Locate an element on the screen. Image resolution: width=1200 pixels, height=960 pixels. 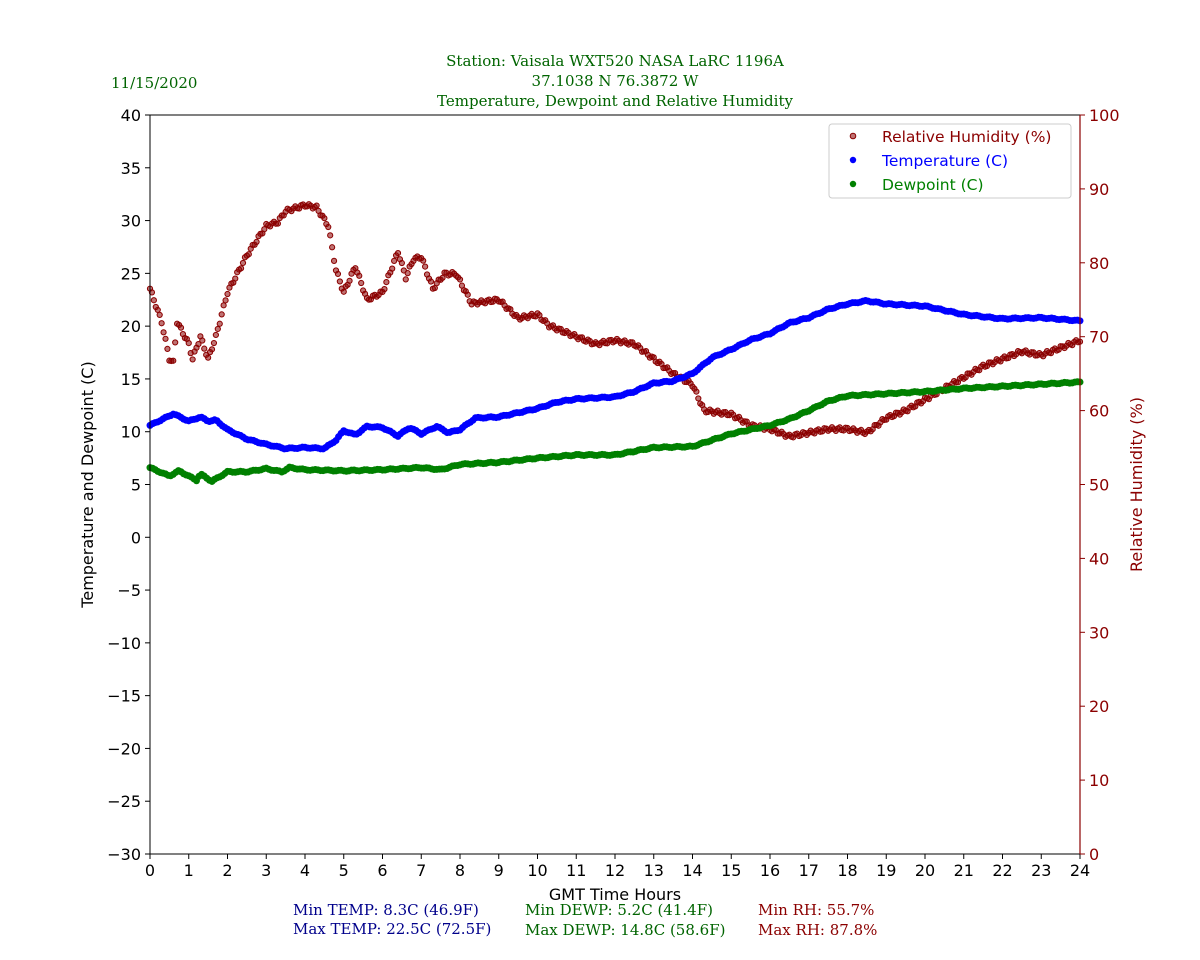
min-dewp: Min DEWP: 5.2C (41.4F) is located at coordinates (619, 910).